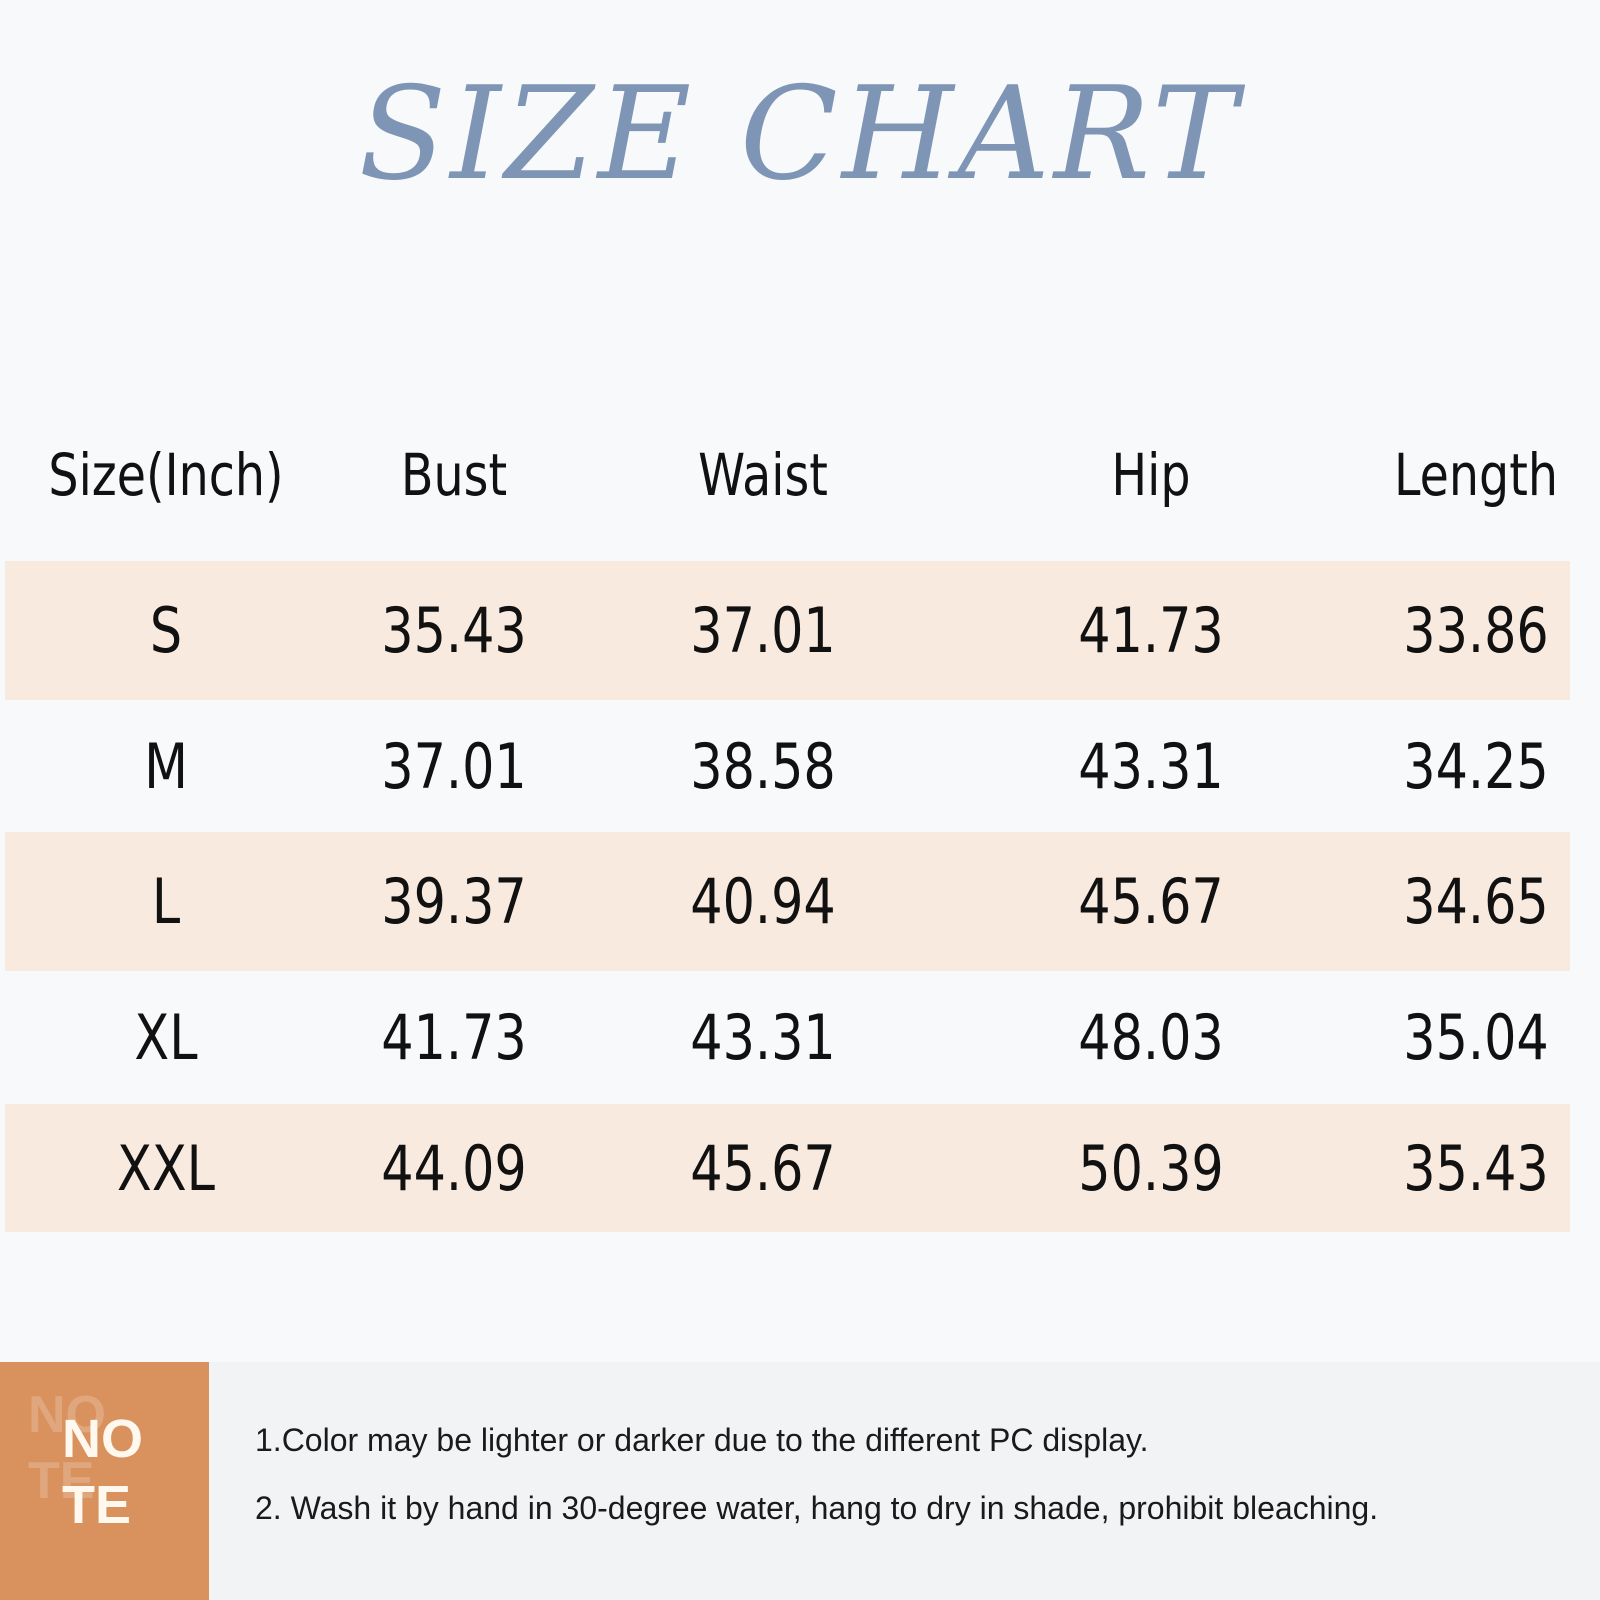 The width and height of the screenshot is (1600, 1600). I want to click on note-label: NO TE, so click(102, 1472).